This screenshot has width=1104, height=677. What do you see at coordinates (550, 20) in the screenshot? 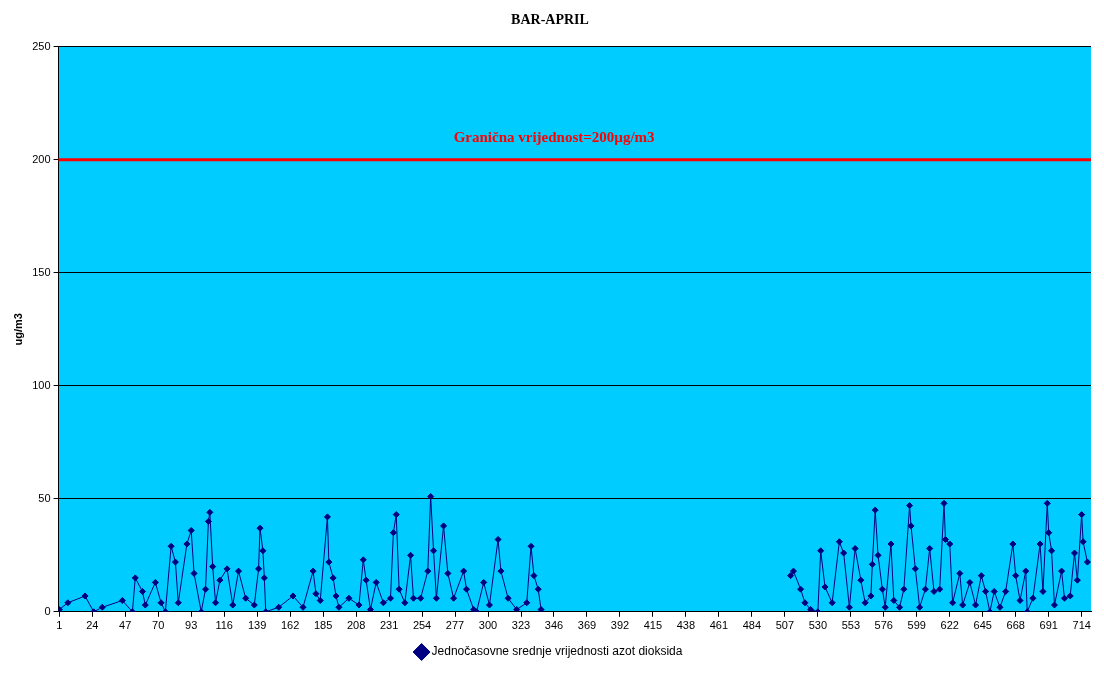
I see `chart-title: BAR-APRIL` at bounding box center [550, 20].